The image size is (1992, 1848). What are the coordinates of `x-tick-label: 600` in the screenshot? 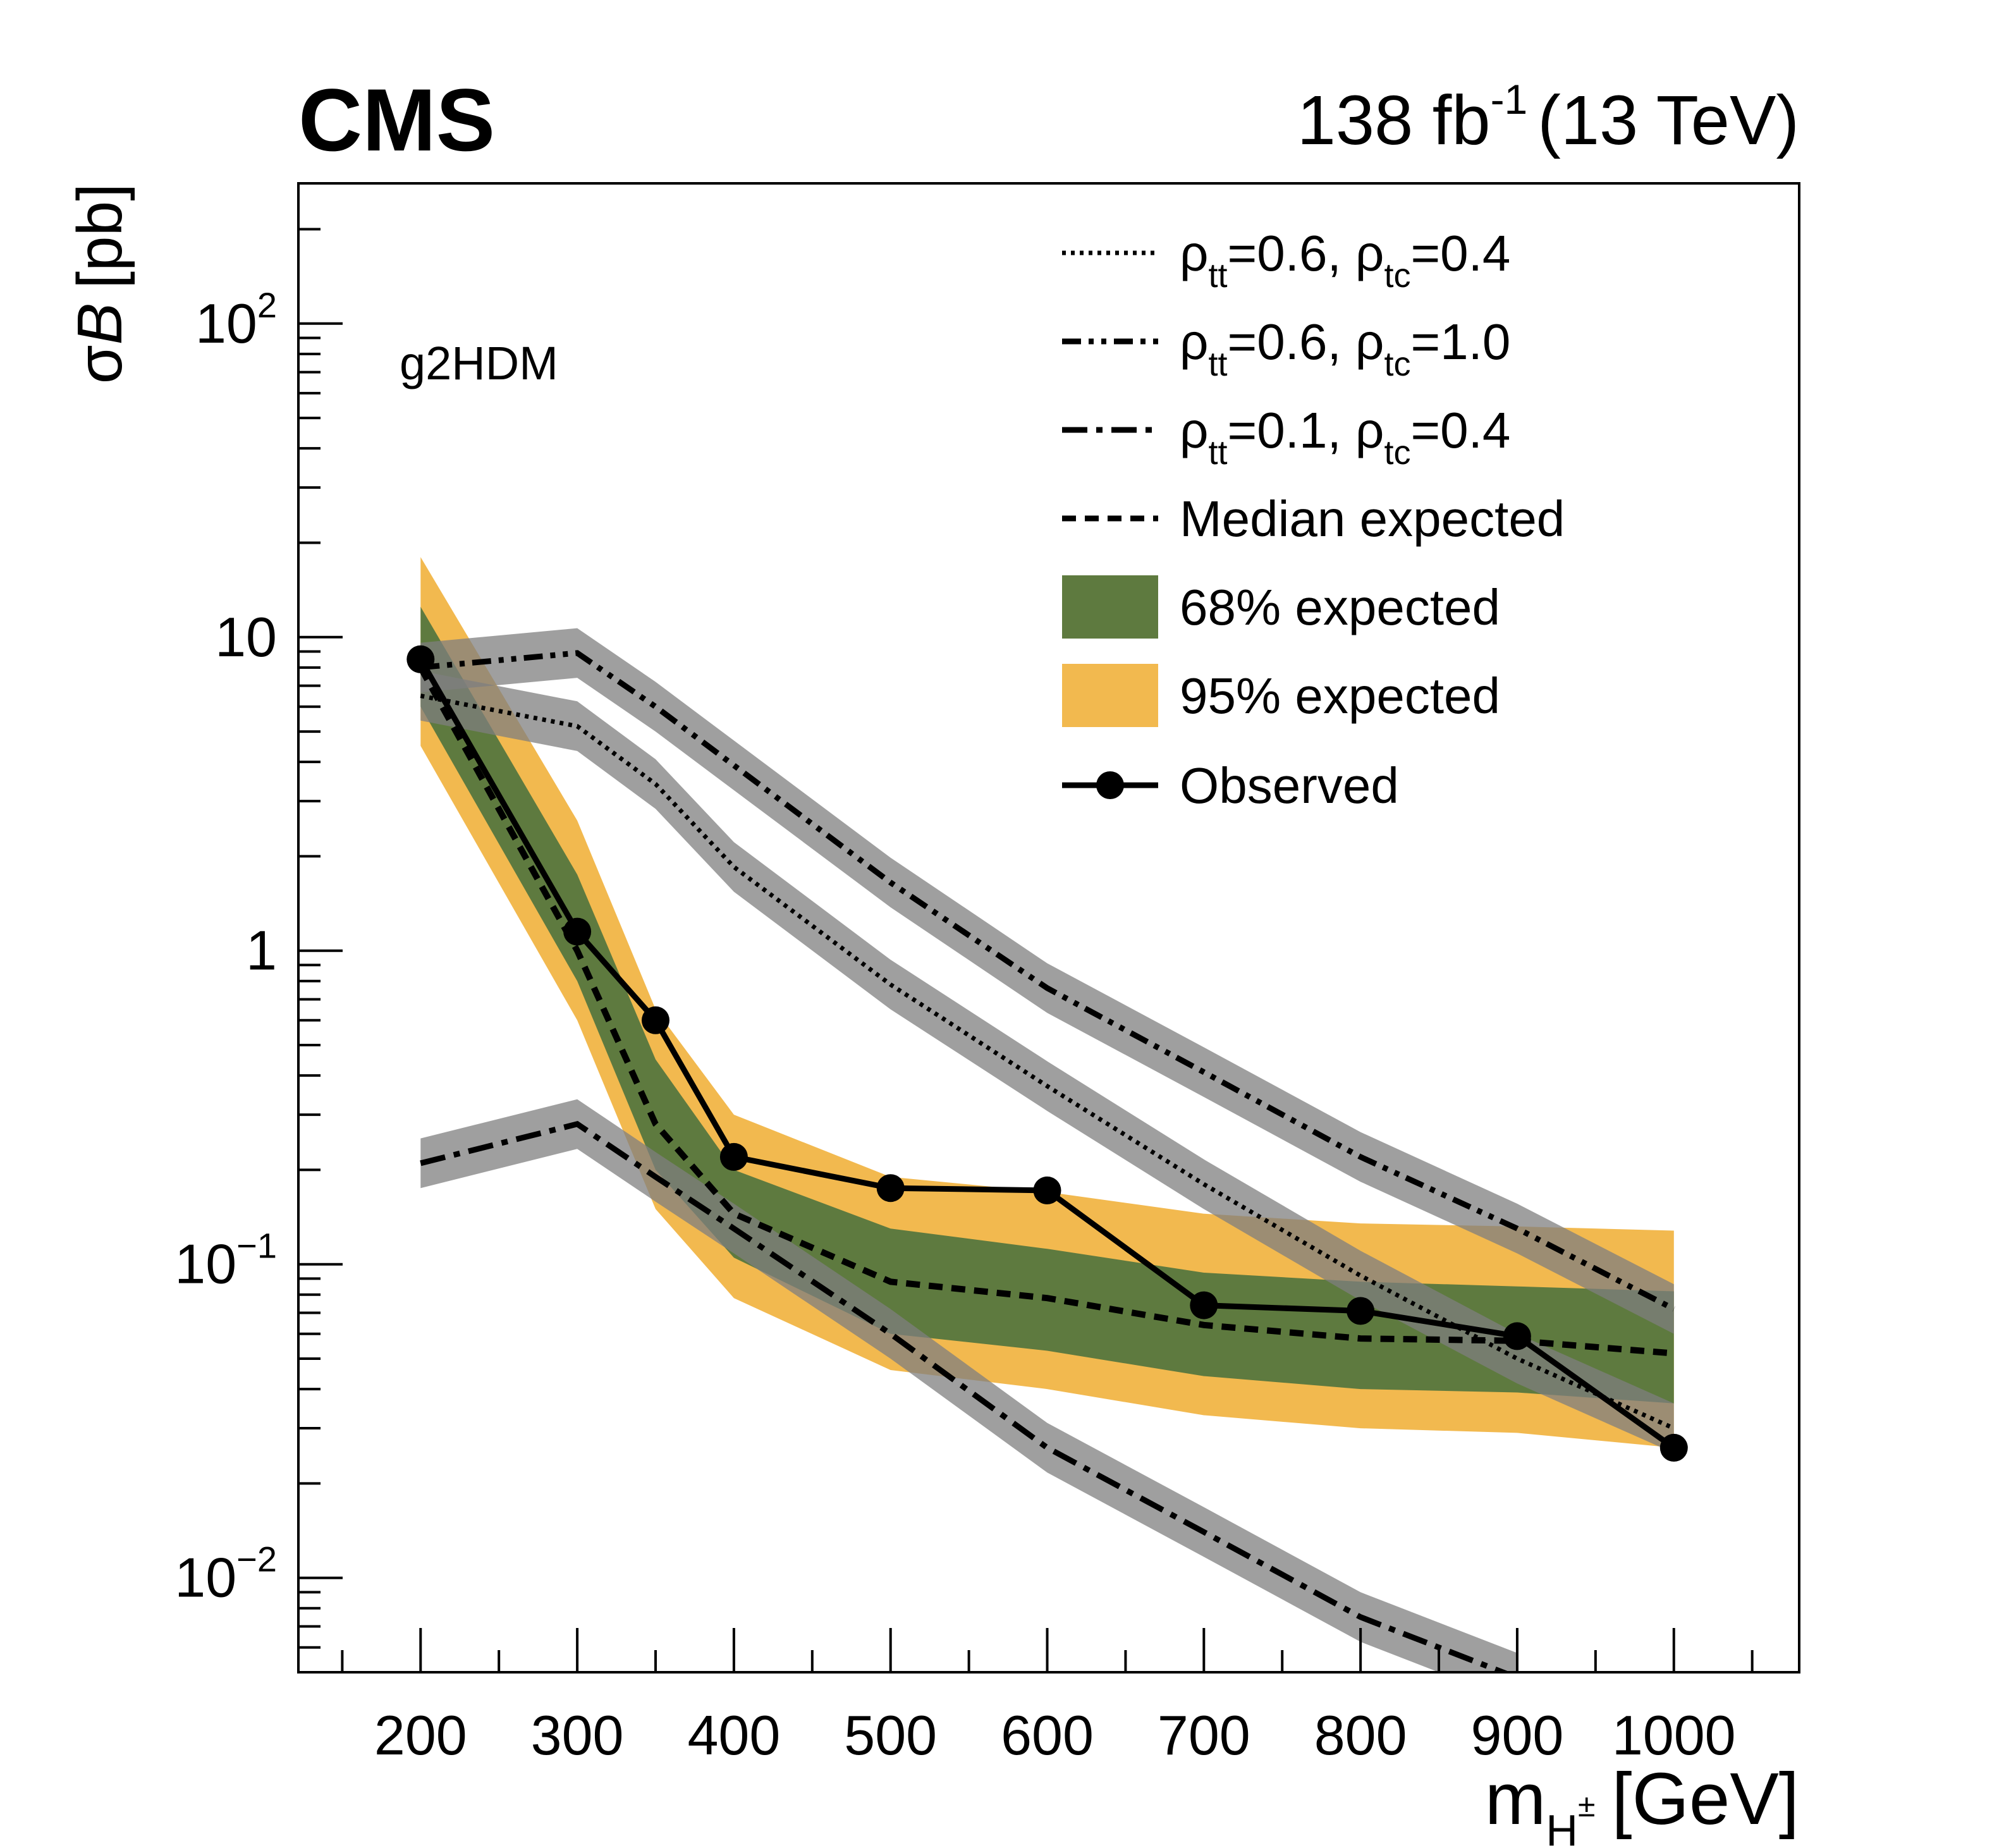 It's located at (1047, 1735).